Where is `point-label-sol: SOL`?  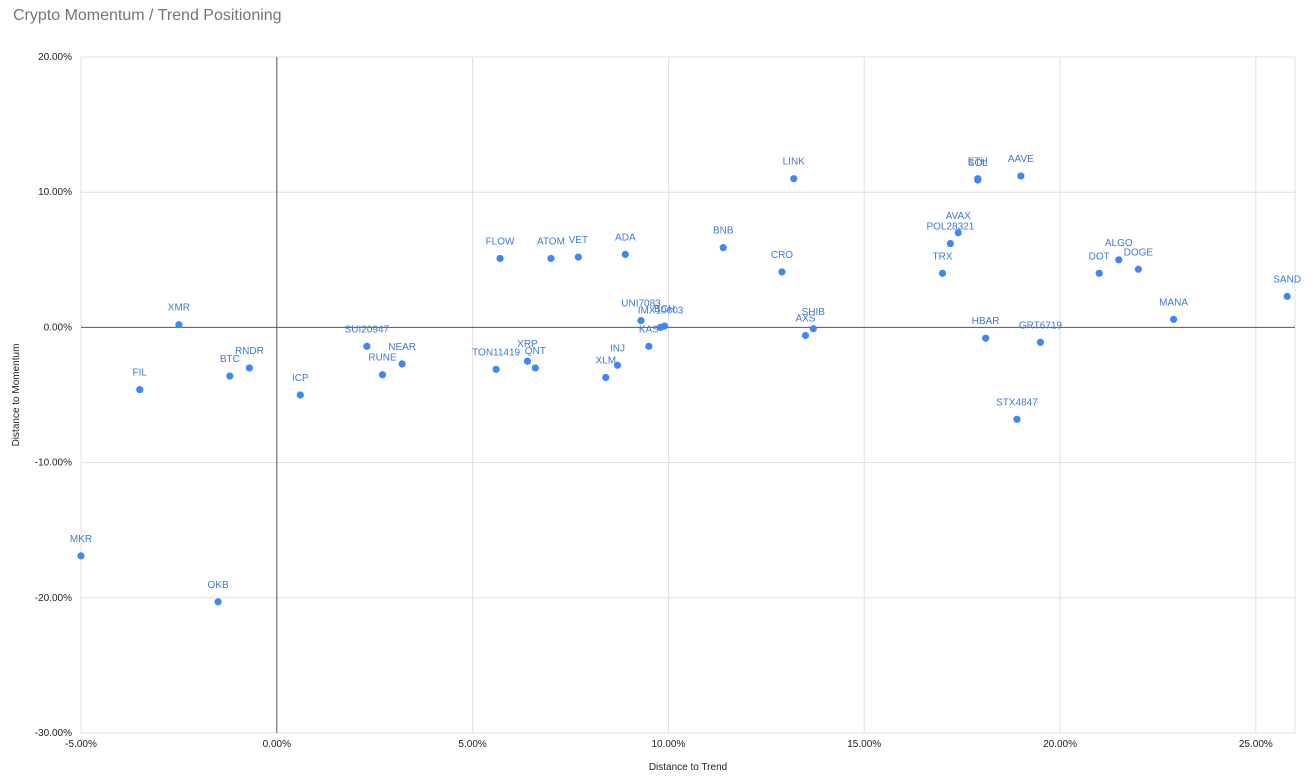 point-label-sol: SOL is located at coordinates (978, 163).